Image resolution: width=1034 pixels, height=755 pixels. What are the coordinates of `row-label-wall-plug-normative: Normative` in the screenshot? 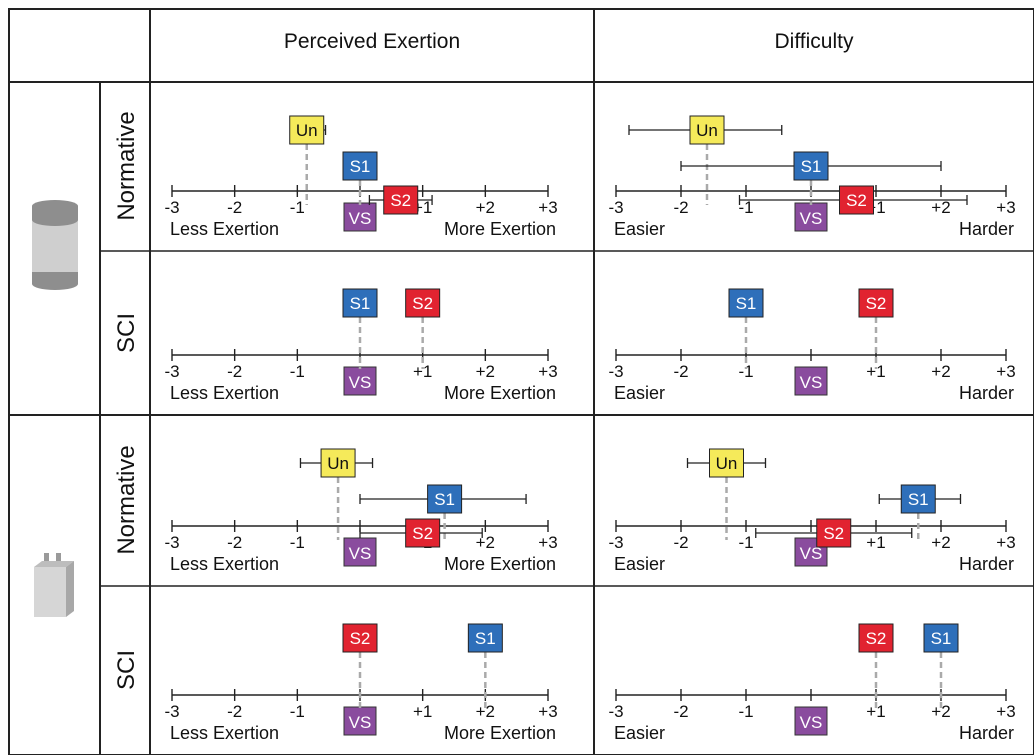 It's located at (126, 500).